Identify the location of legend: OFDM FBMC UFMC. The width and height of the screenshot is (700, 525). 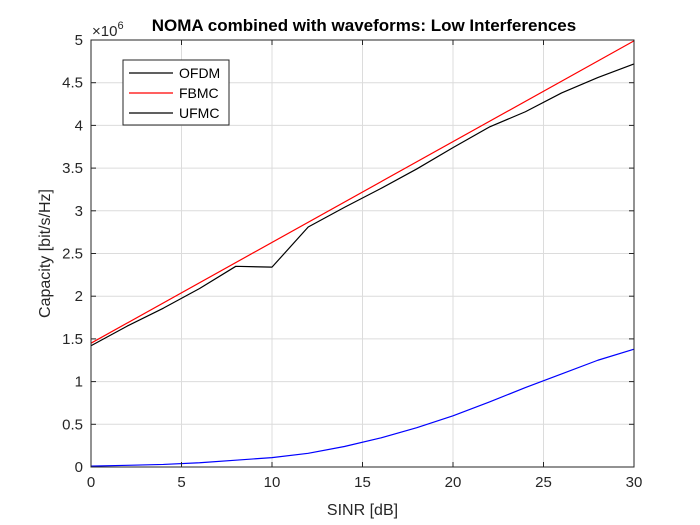
(176, 92).